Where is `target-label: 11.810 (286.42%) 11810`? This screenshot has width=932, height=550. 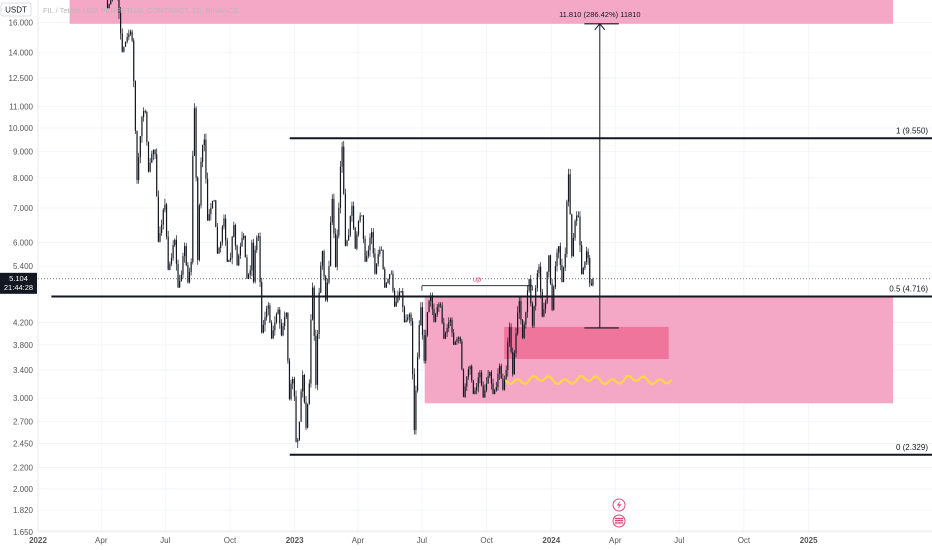 target-label: 11.810 (286.42%) 11810 is located at coordinates (599, 14).